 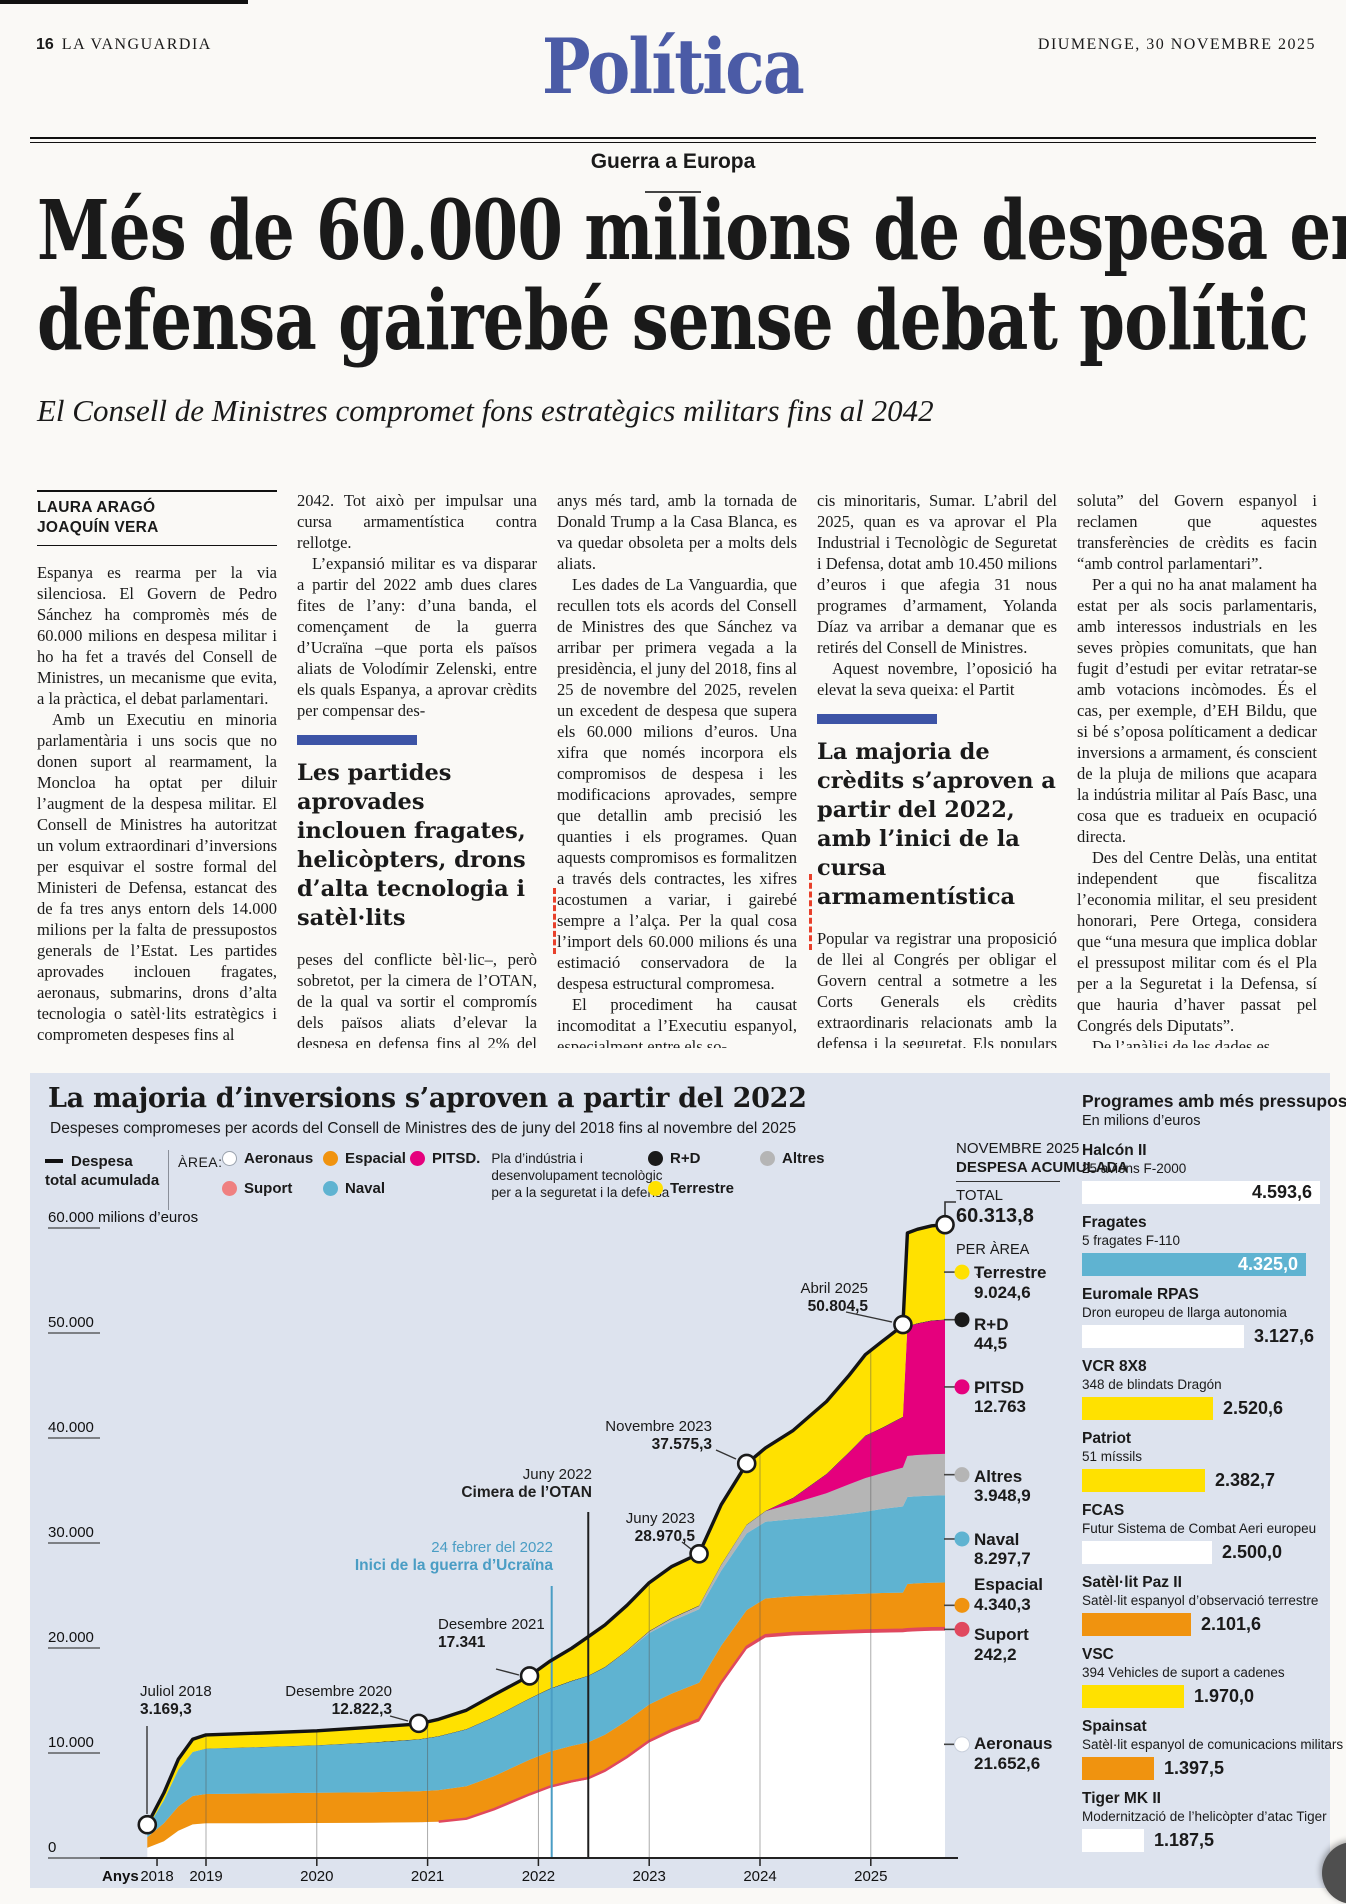 I want to click on program-value: 2.101,6, so click(x=1231, y=1624).